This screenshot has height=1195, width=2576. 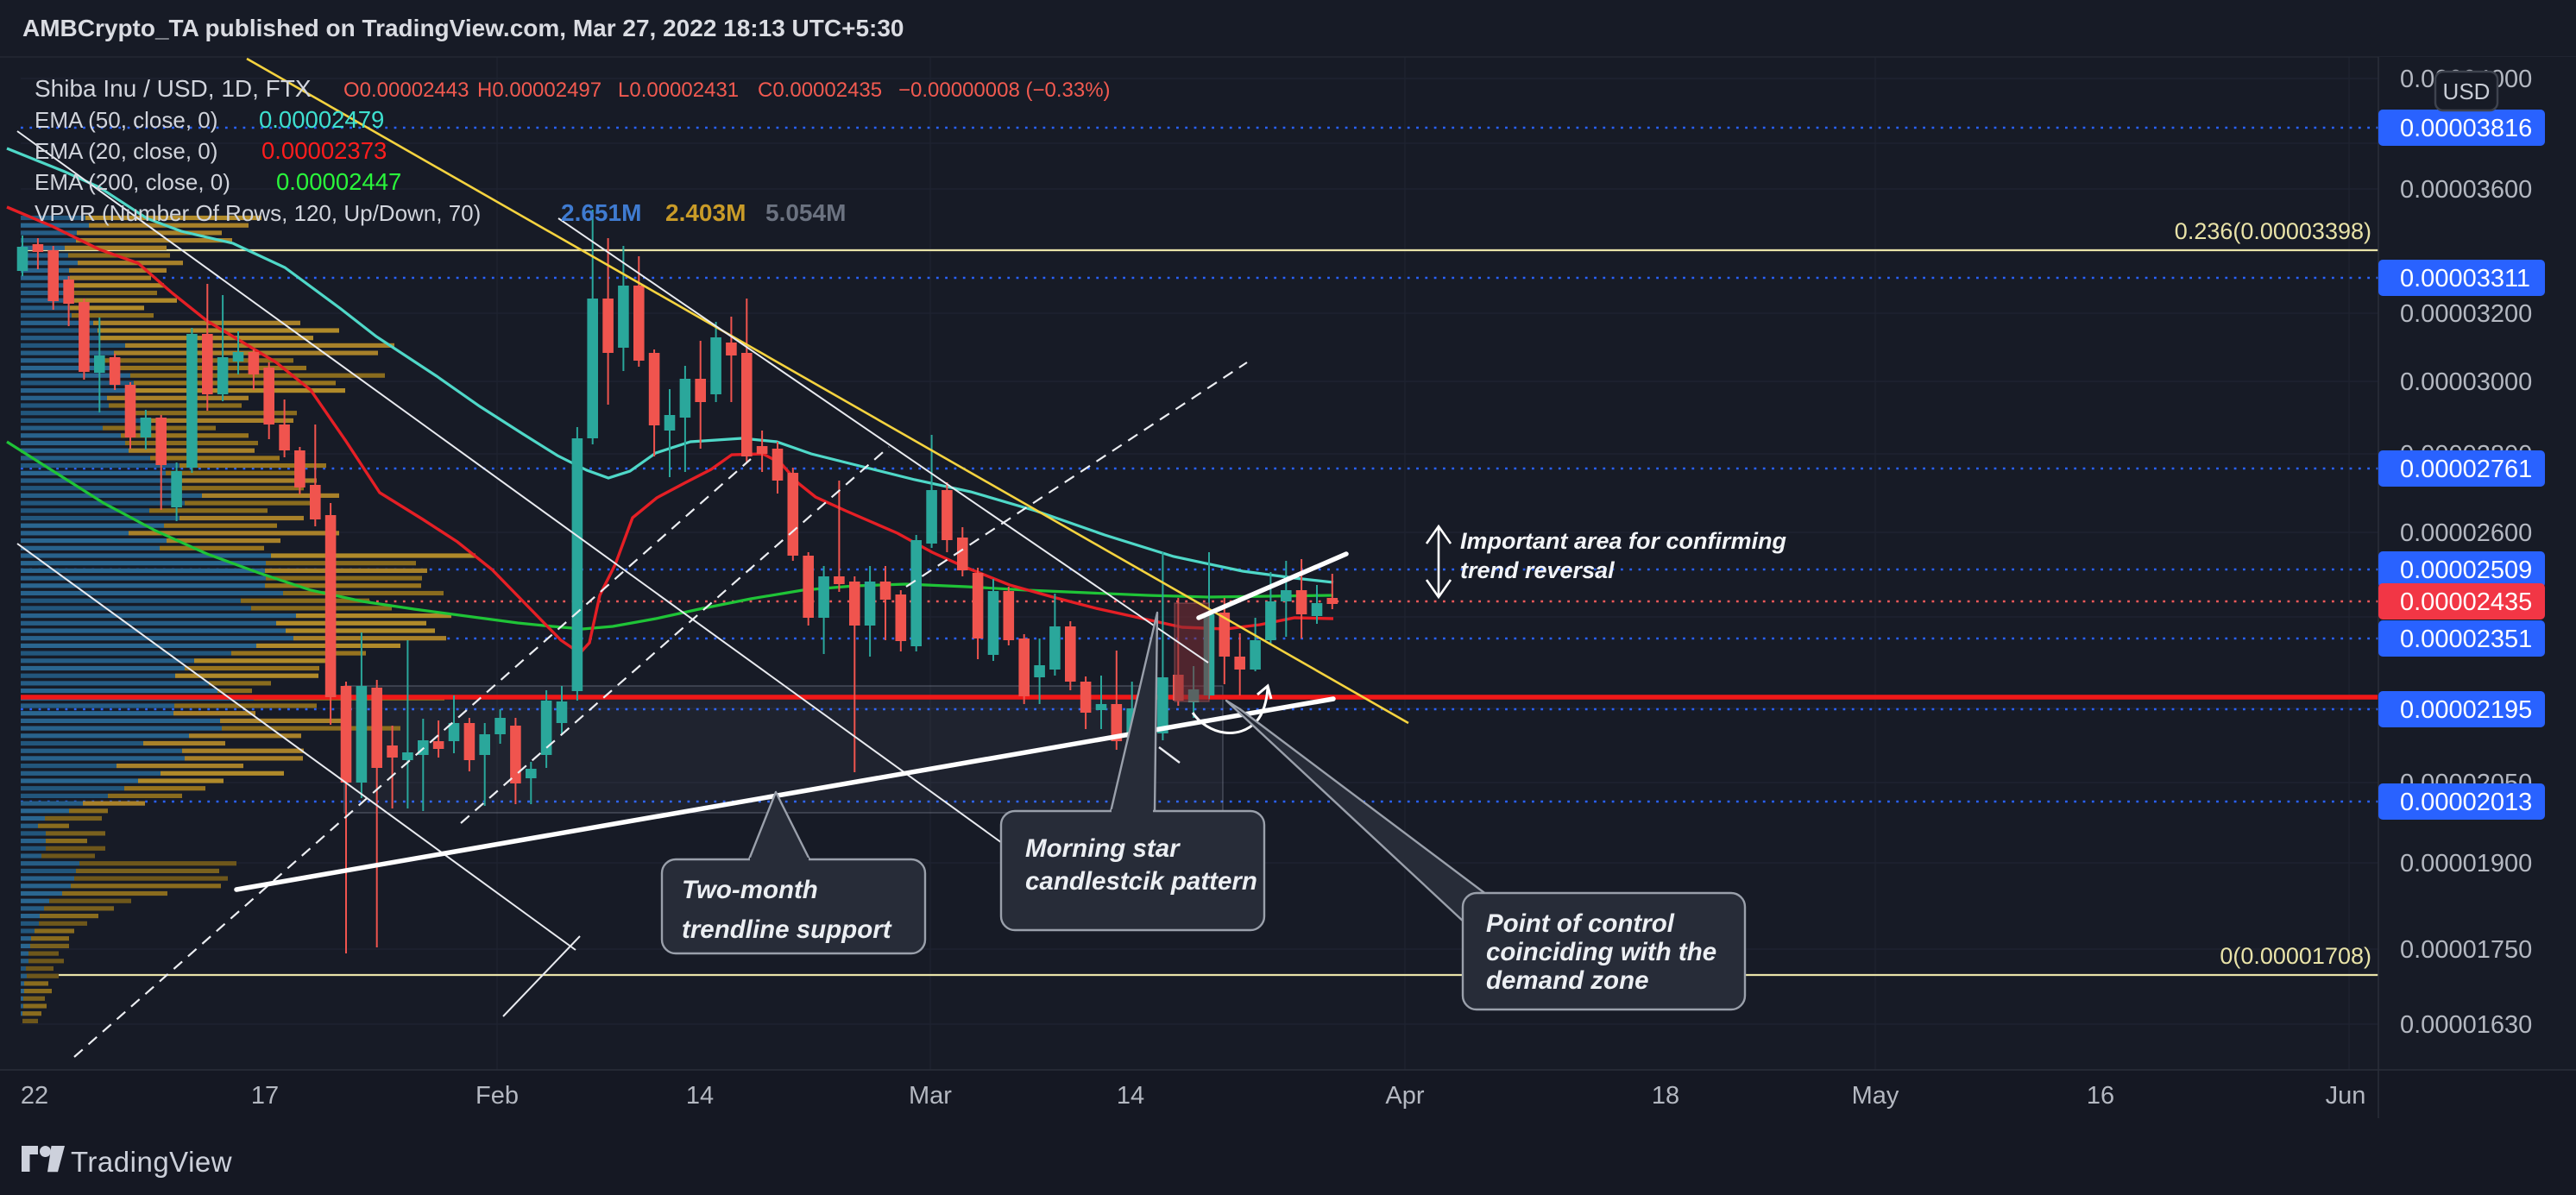 I want to click on svg-text: 0.00002435, so click(x=2466, y=602).